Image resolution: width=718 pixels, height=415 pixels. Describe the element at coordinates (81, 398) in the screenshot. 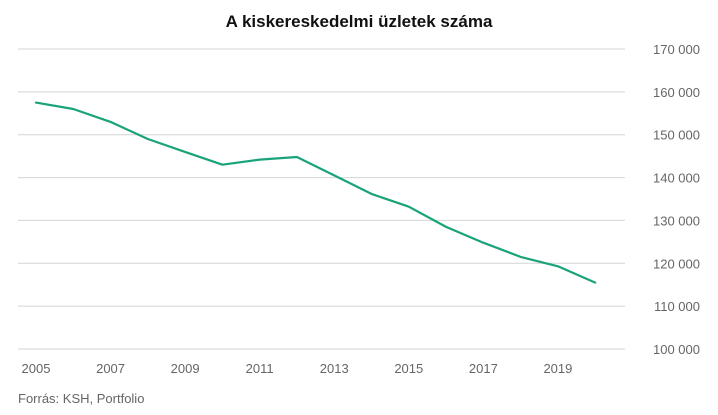

I see `source-note: Forrás: KSH, Portfolio` at that location.